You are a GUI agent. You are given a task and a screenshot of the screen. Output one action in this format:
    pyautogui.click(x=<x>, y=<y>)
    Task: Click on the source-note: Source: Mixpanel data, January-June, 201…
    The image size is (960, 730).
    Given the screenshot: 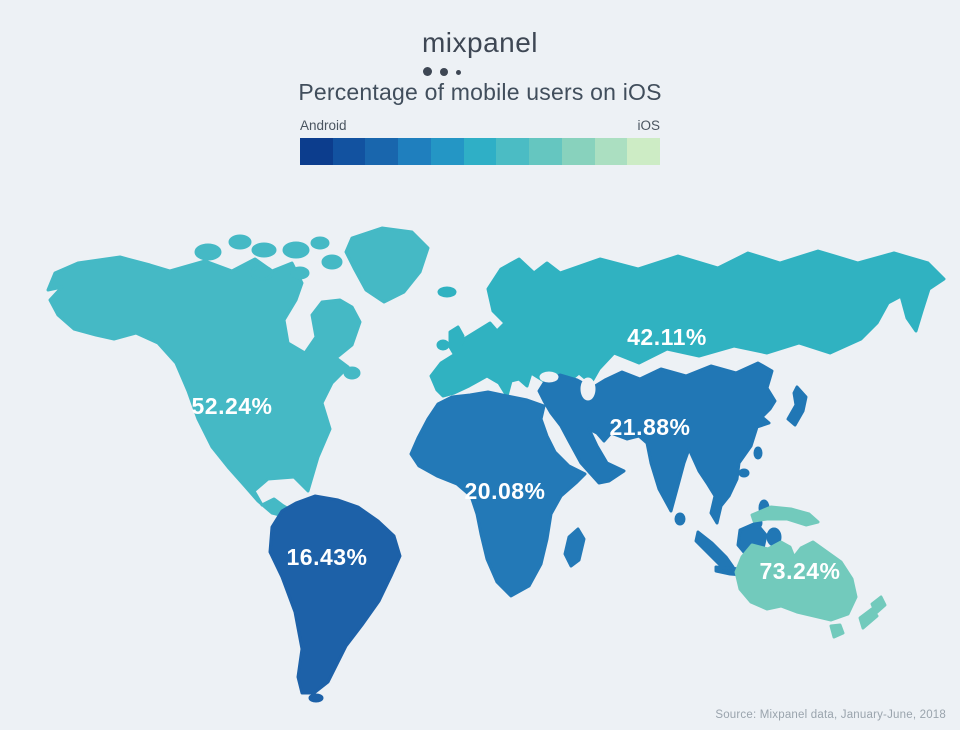 What is the action you would take?
    pyautogui.click(x=830, y=715)
    